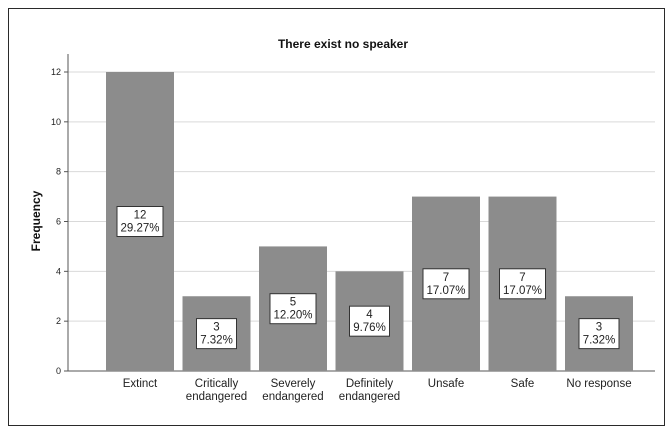 The width and height of the screenshot is (671, 428). What do you see at coordinates (58, 222) in the screenshot?
I see `y-tick-label: 6` at bounding box center [58, 222].